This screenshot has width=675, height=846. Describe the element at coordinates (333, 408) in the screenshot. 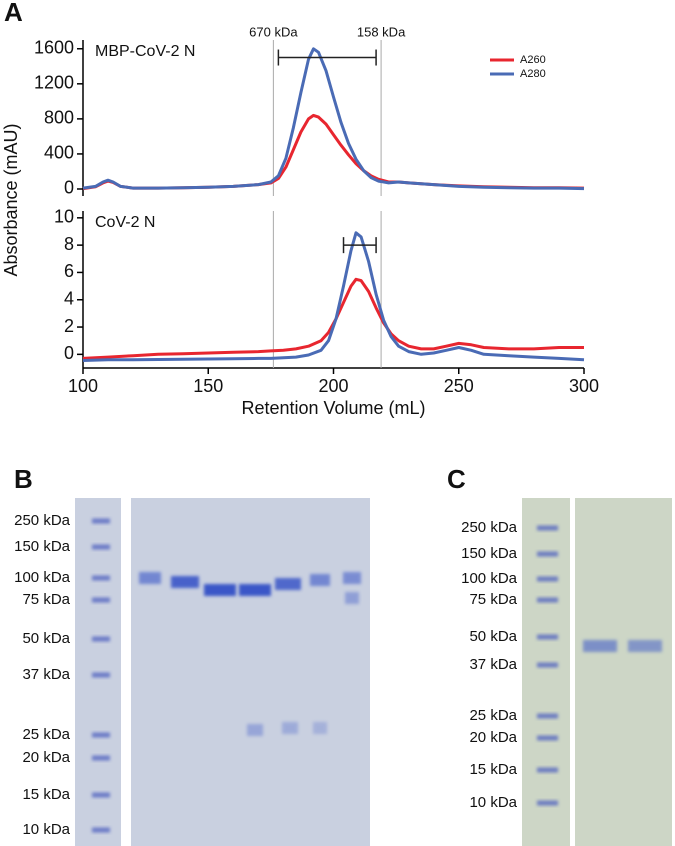

I see `x-axis-label: Retention Volume (mL)` at that location.